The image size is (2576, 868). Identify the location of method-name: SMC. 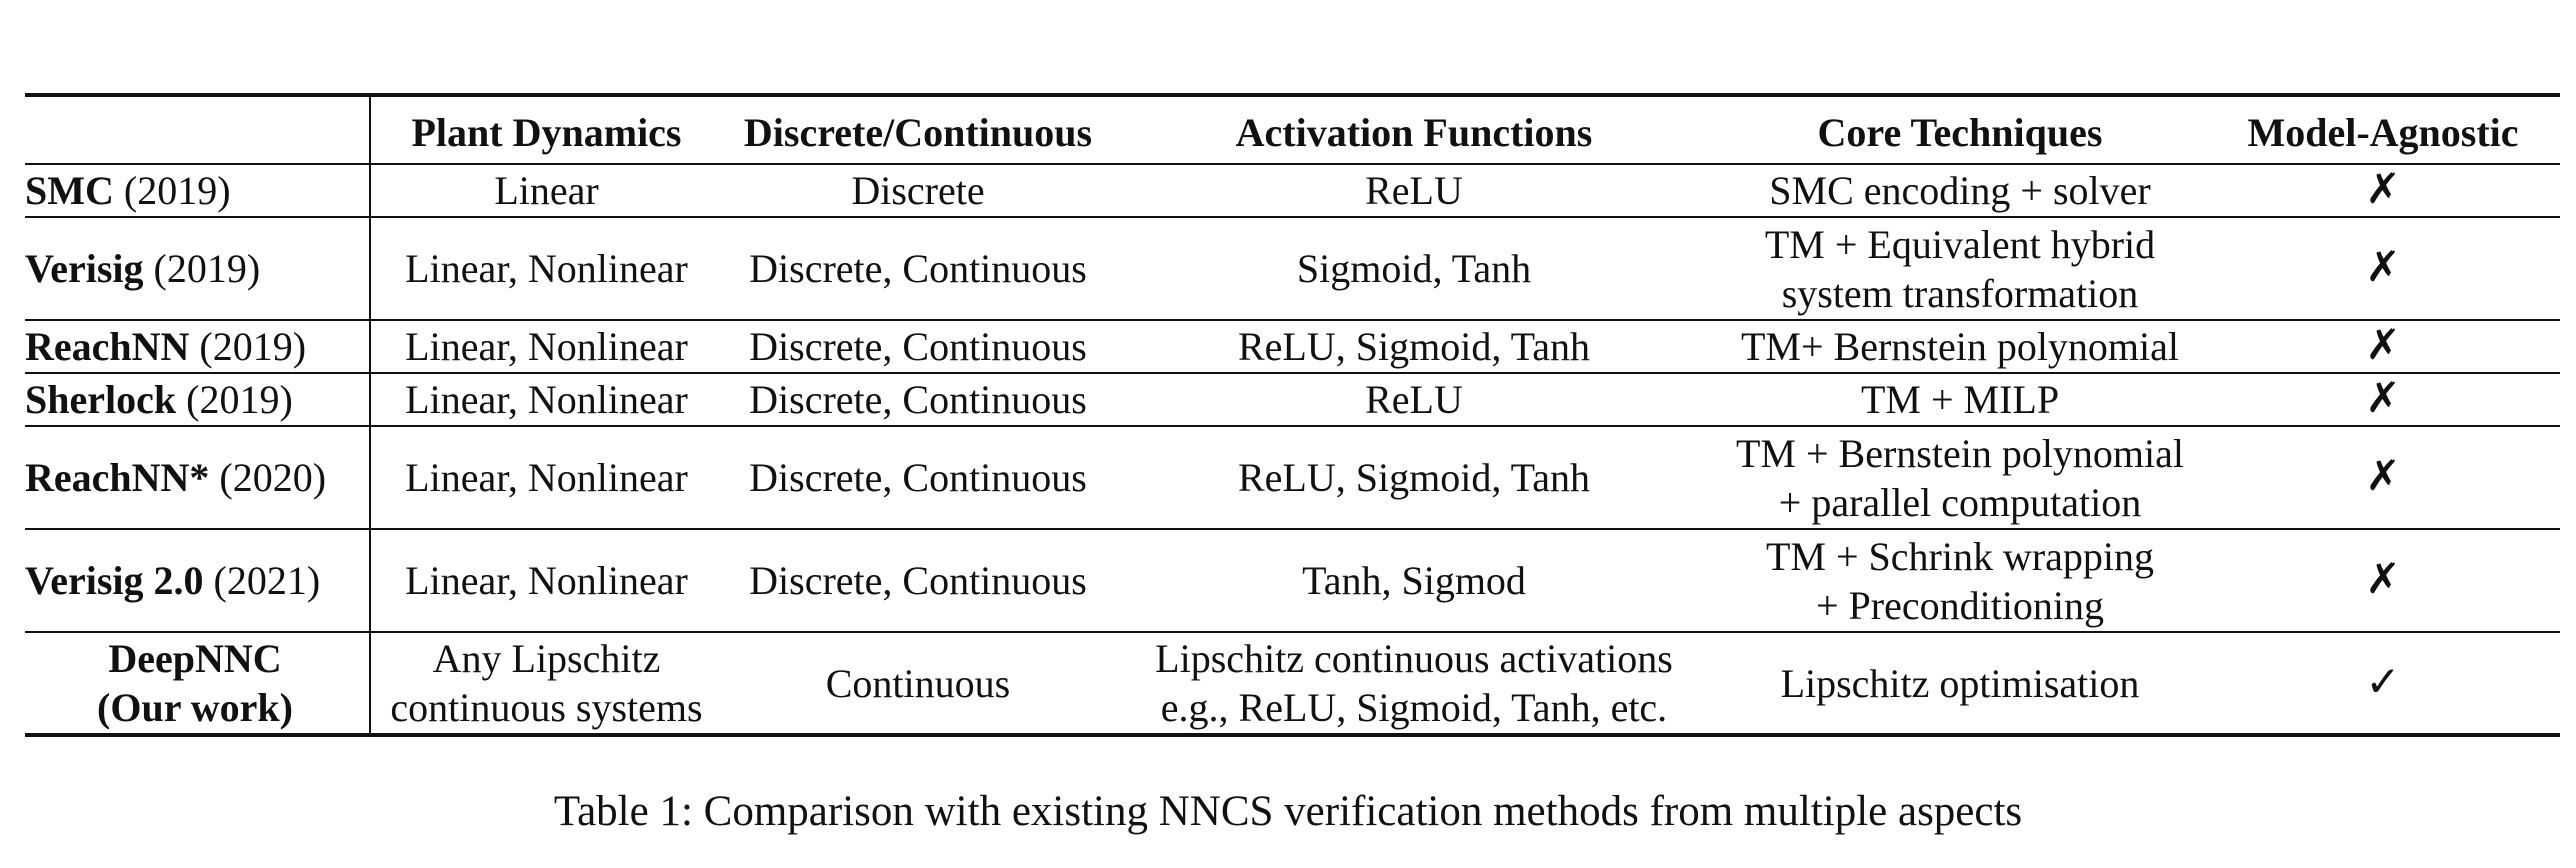
(69, 190).